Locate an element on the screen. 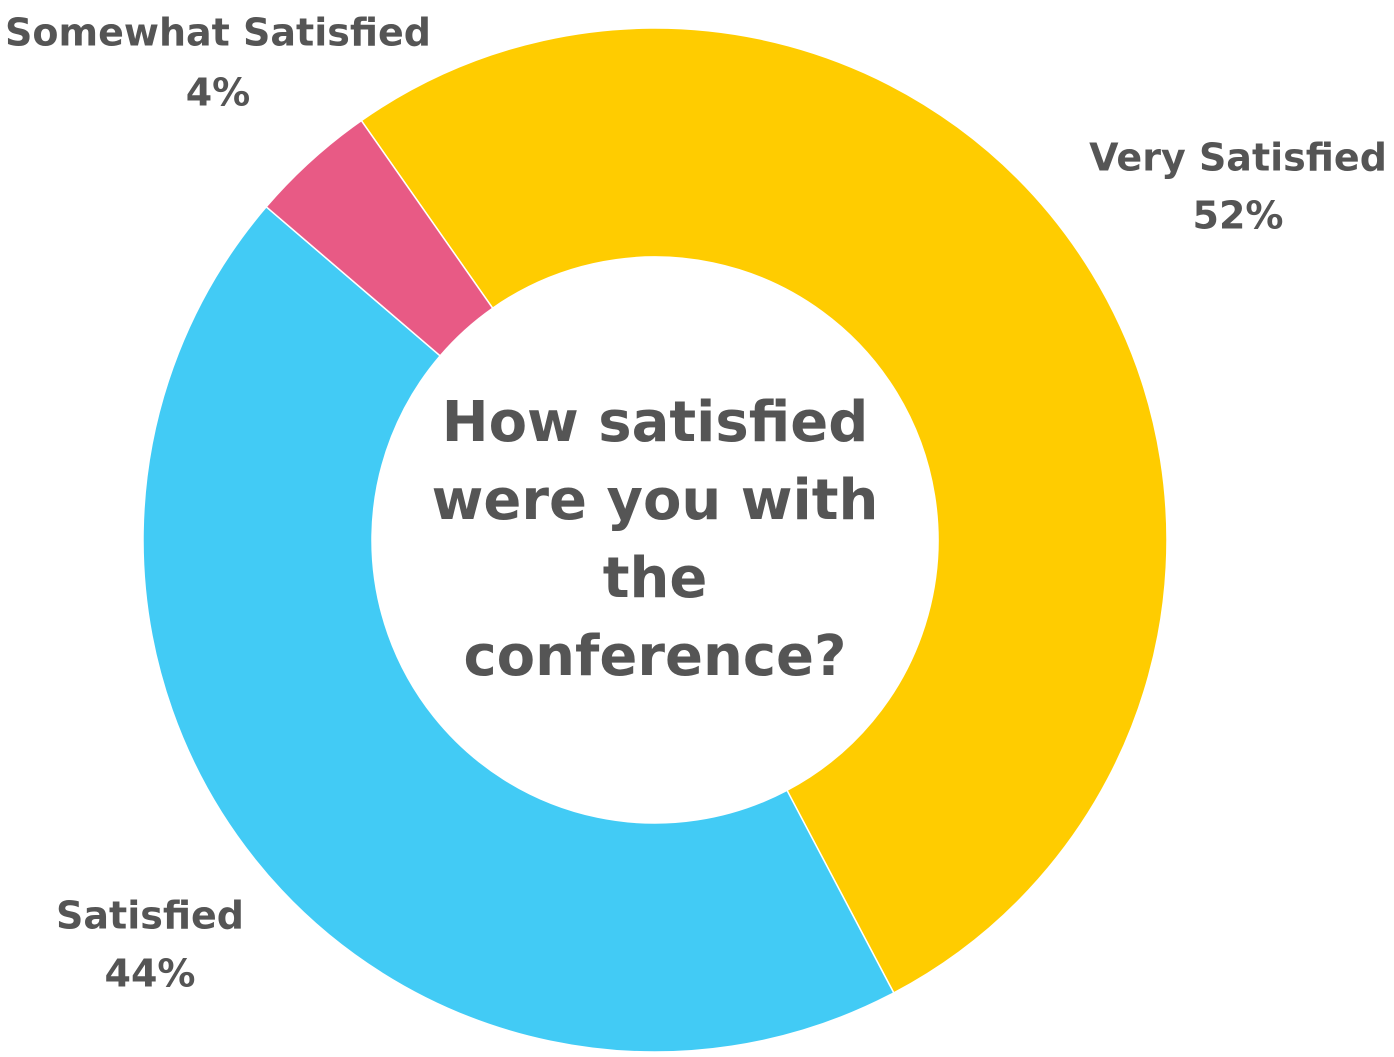 The height and width of the screenshot is (1057, 1394). category-label: Somewhat Satisfied is located at coordinates (218, 33).